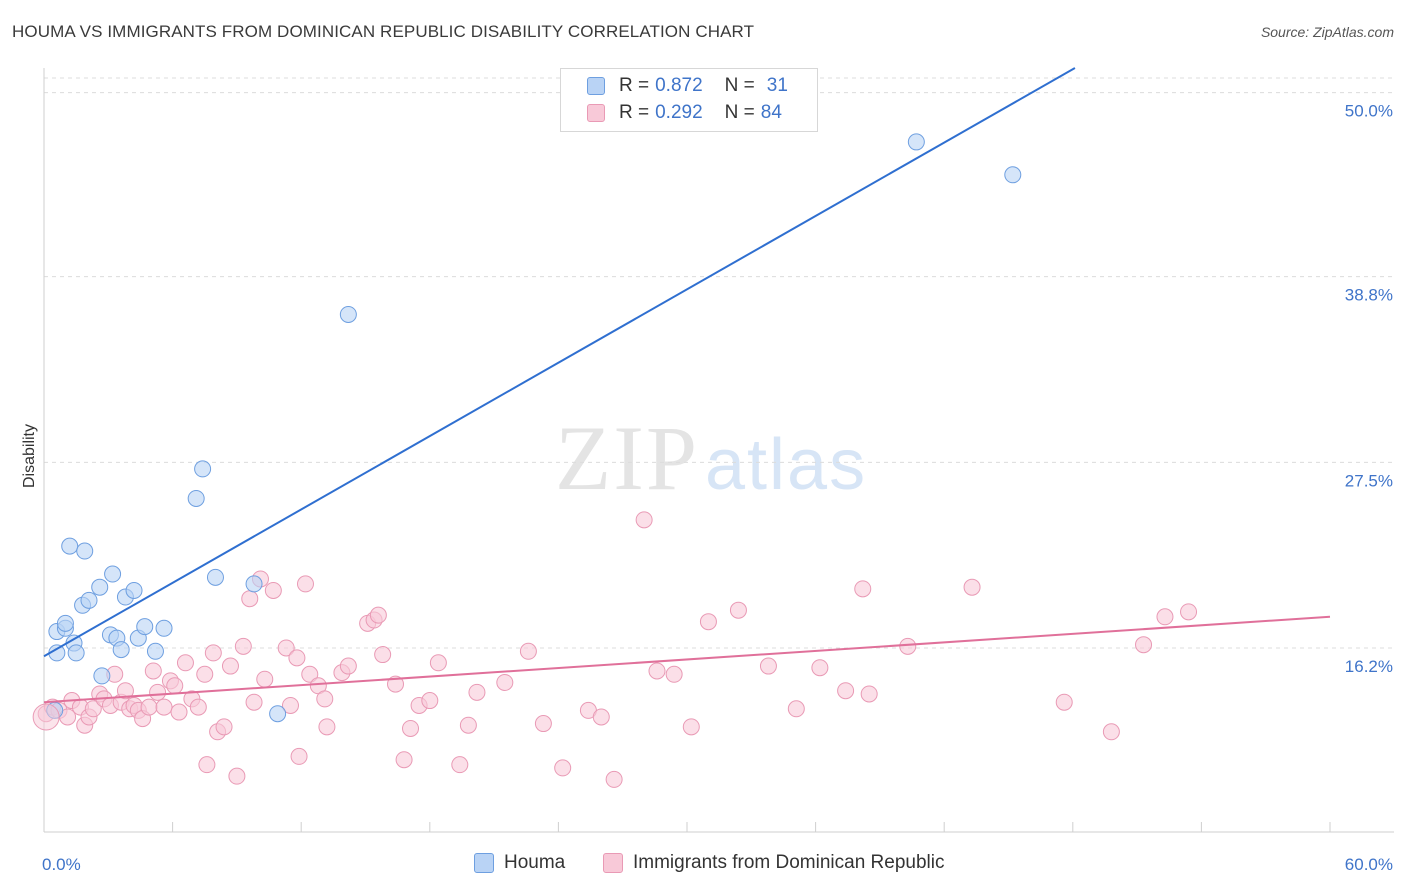 This screenshot has width=1406, height=892. What do you see at coordinates (29, 456) in the screenshot?
I see `y-axis-label: Disability` at bounding box center [29, 456].